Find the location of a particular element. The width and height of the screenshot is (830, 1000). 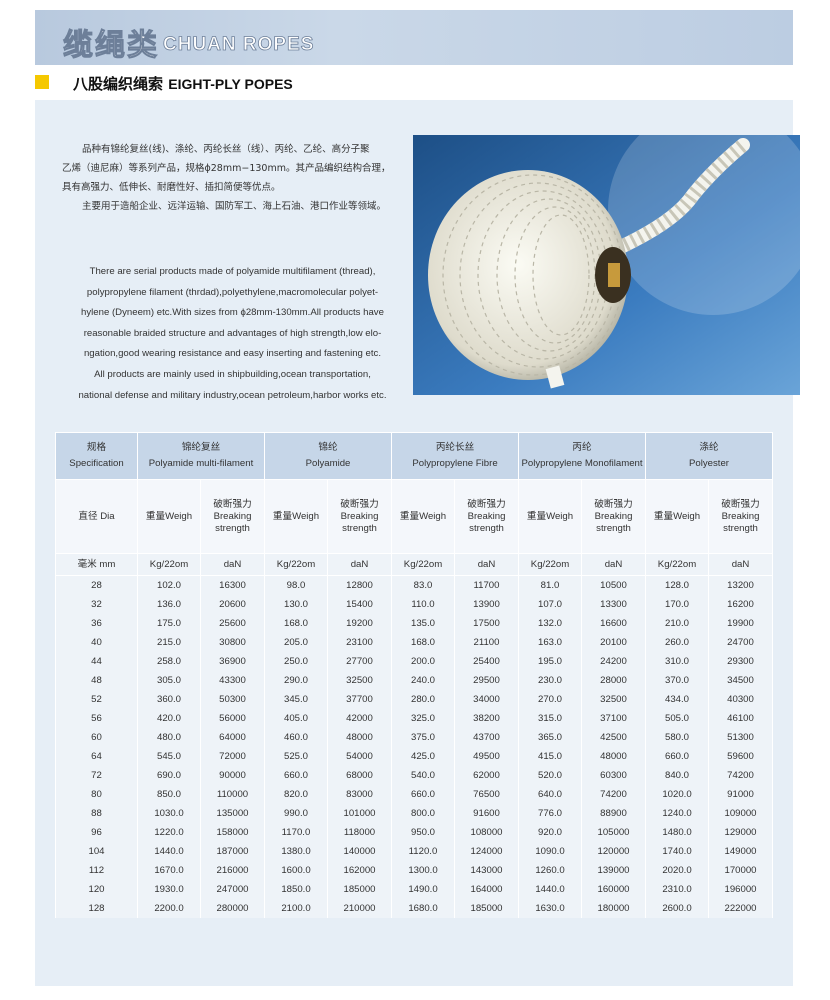

cell: 820.0 is located at coordinates (296, 794).